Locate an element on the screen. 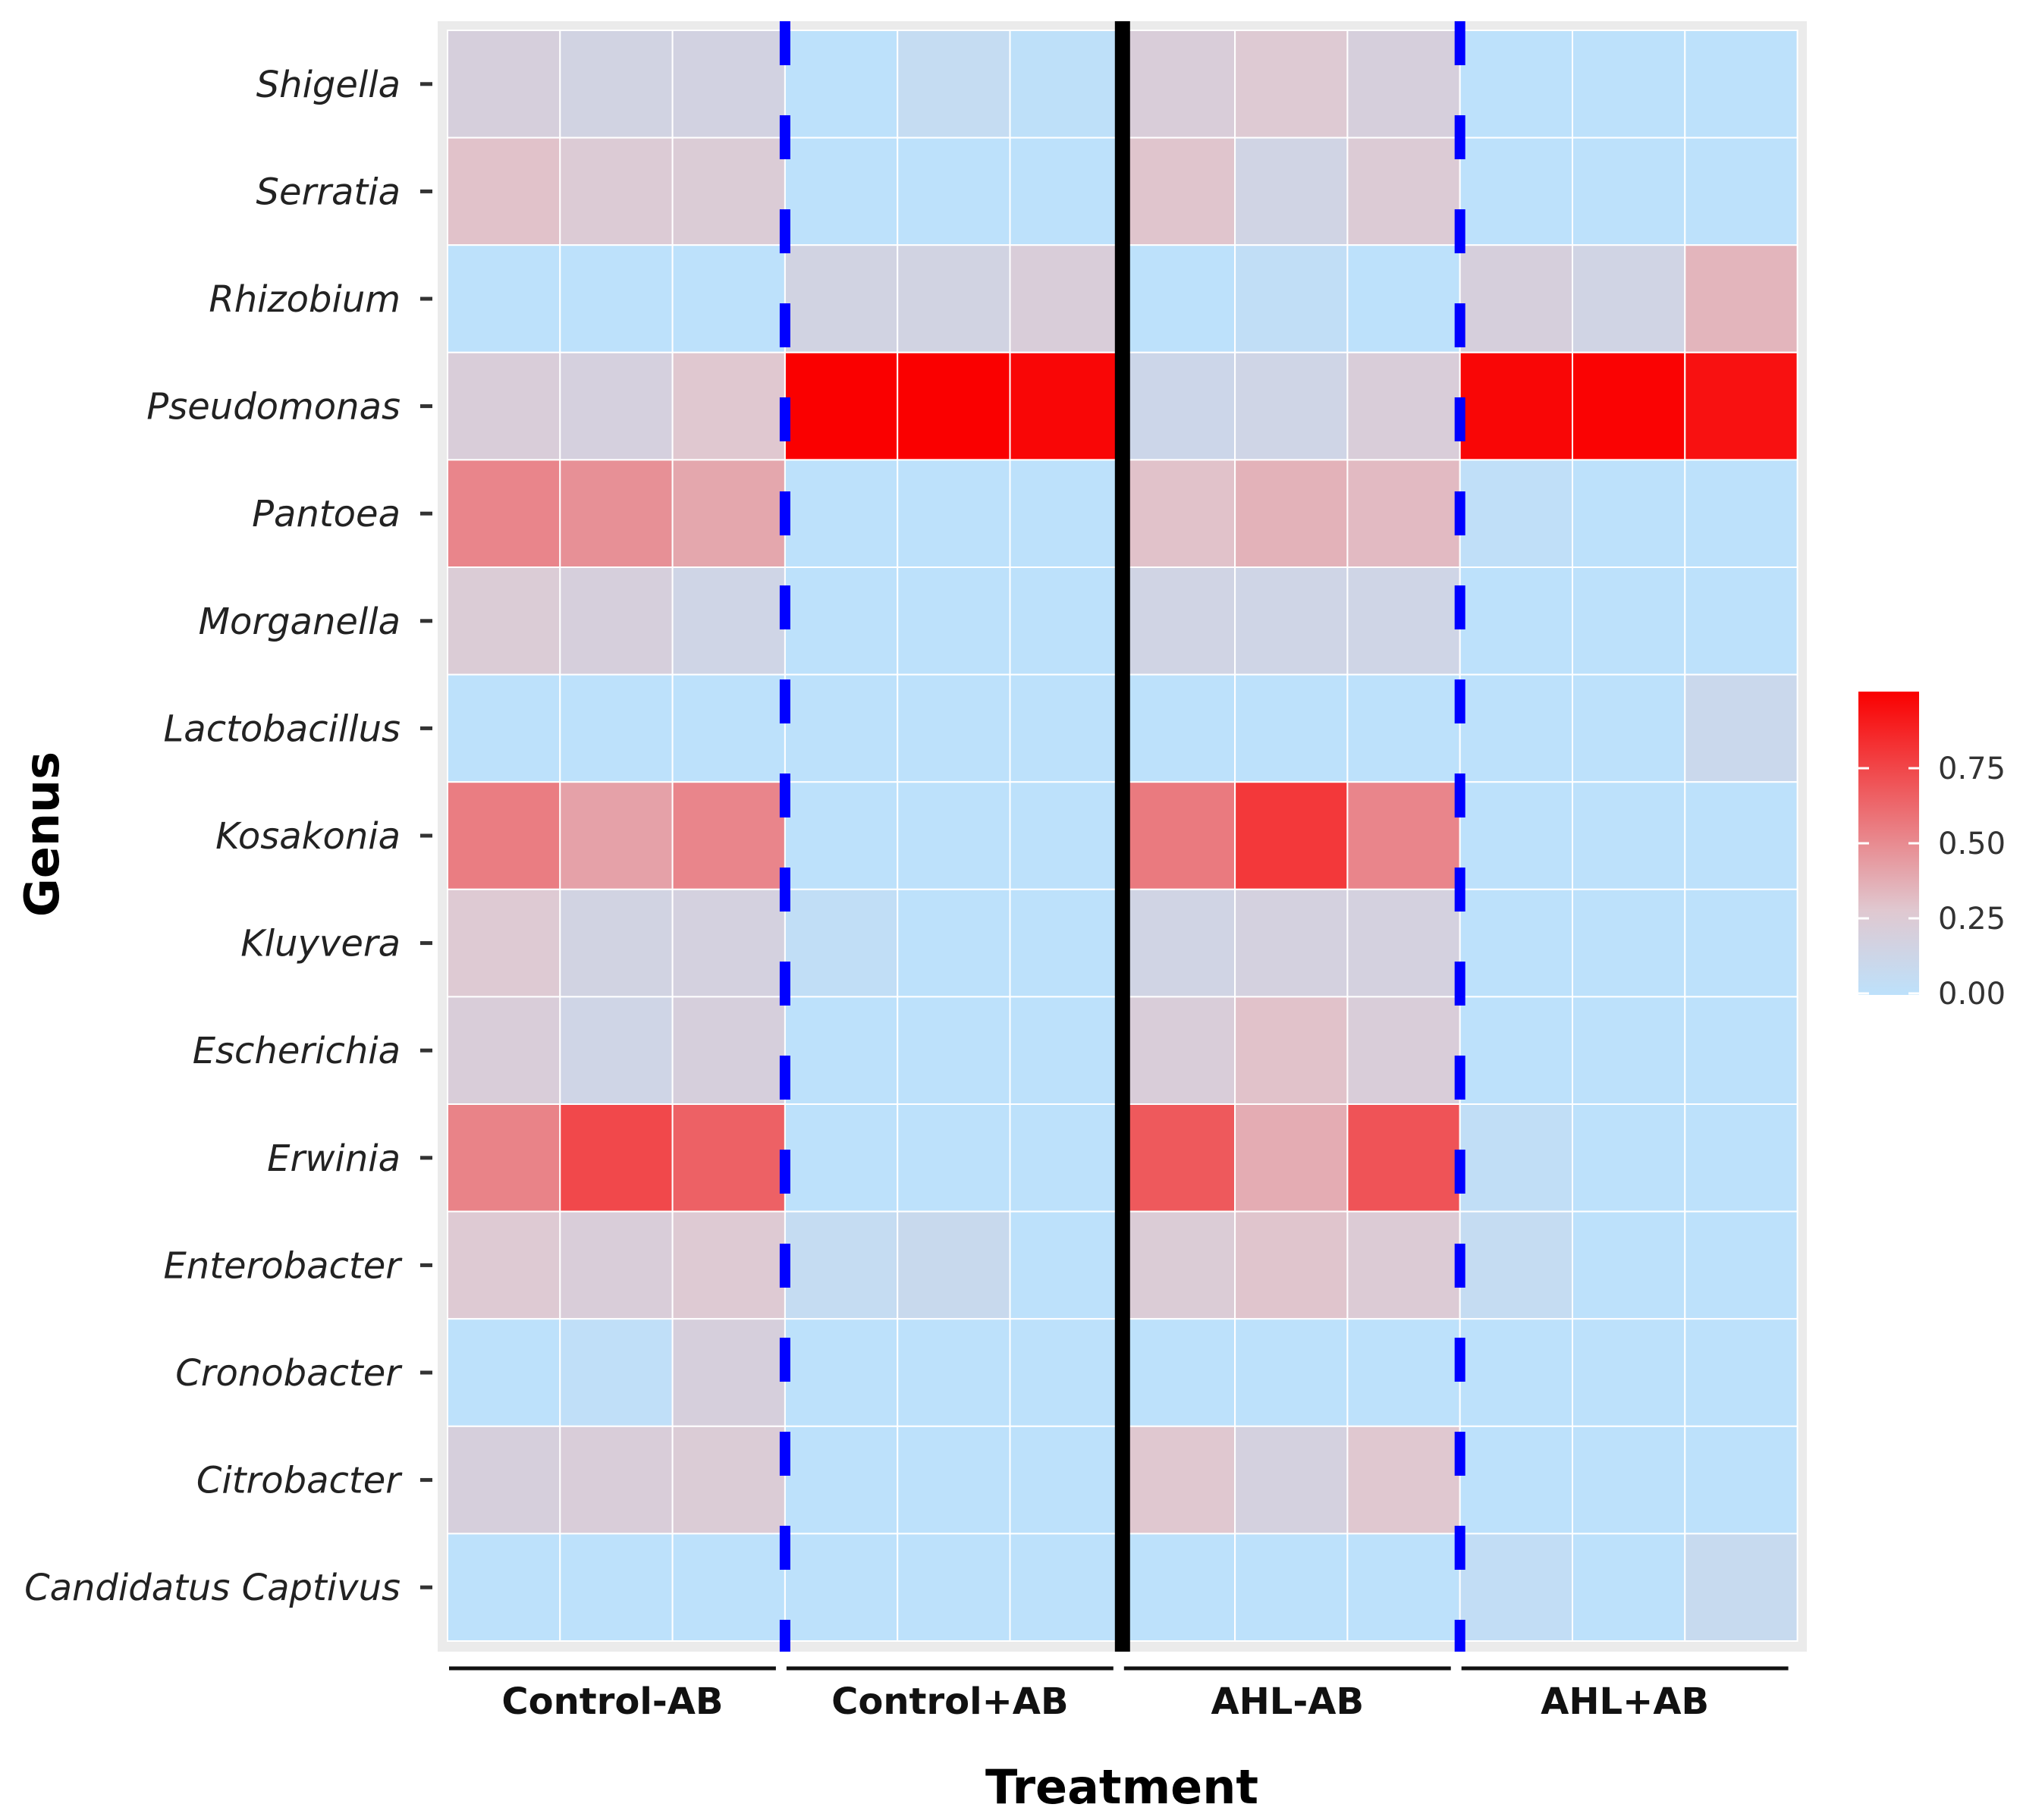 The width and height of the screenshot is (2023, 1820). group-label: Control+AB is located at coordinates (949, 1701).